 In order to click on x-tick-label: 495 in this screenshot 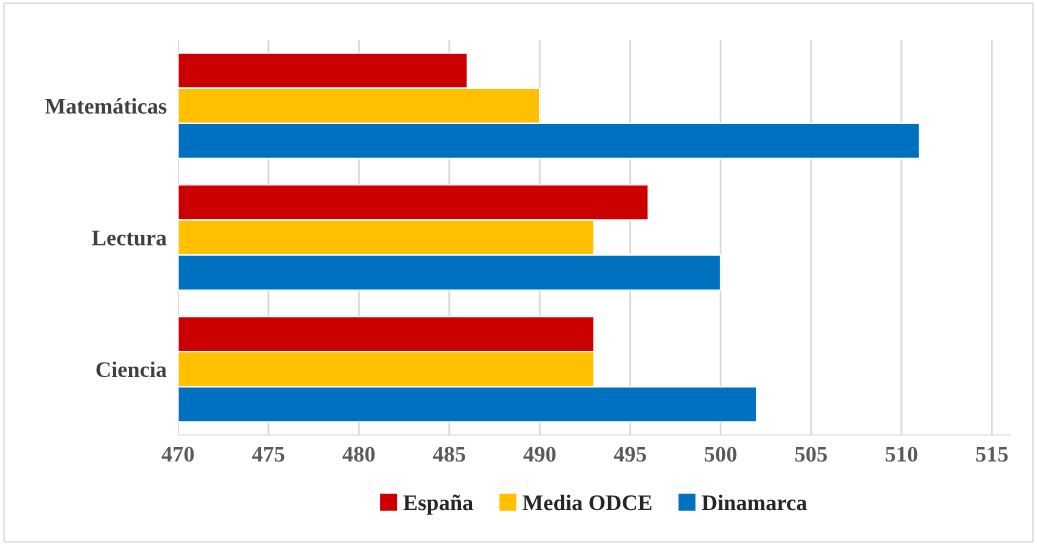, I will do `click(630, 454)`.